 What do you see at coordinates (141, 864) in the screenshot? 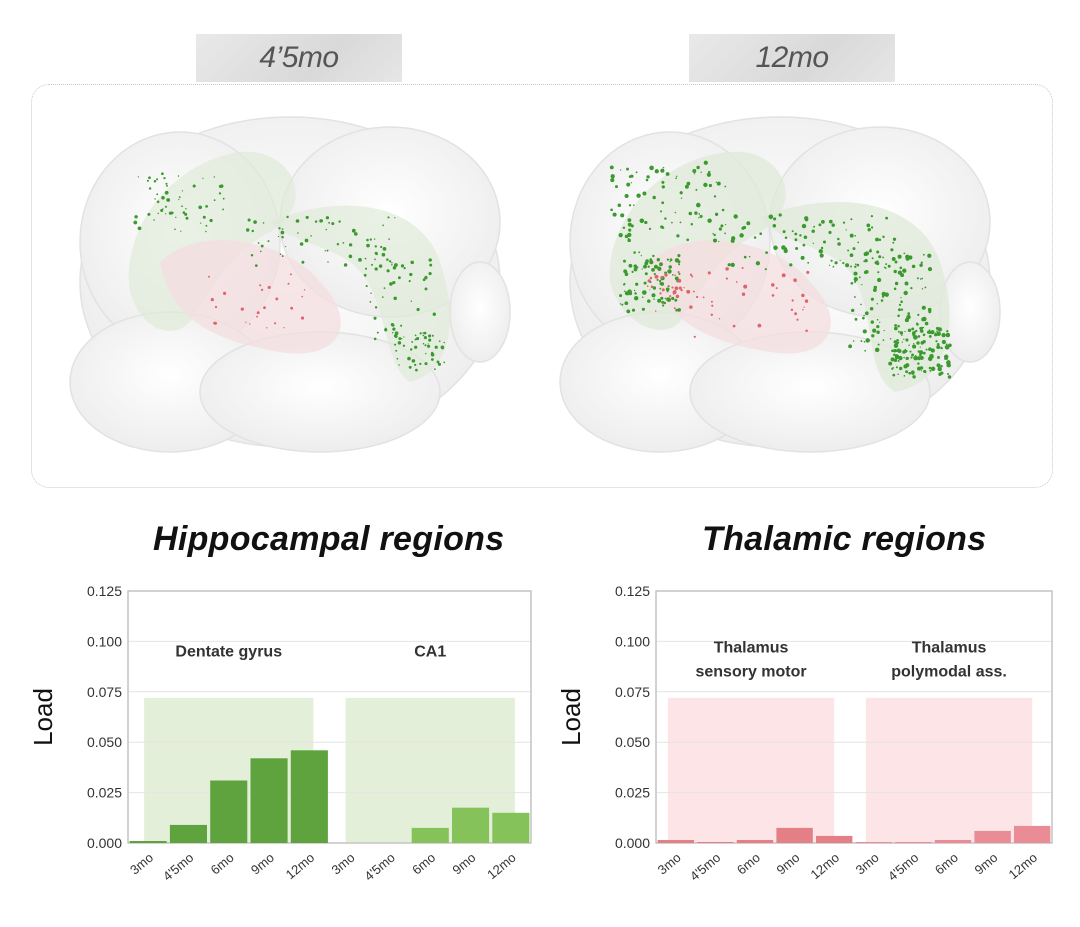
I see `x-tick-label: 3mo` at bounding box center [141, 864].